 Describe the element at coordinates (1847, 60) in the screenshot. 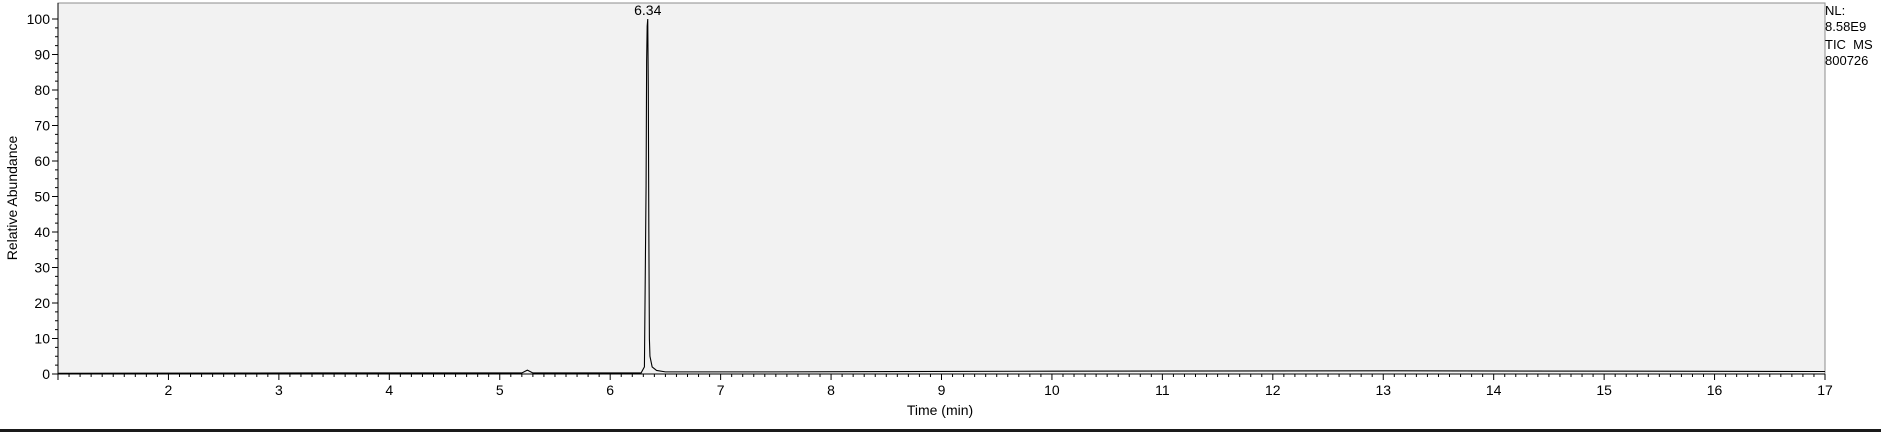

I see `sample-id: 800726` at that location.